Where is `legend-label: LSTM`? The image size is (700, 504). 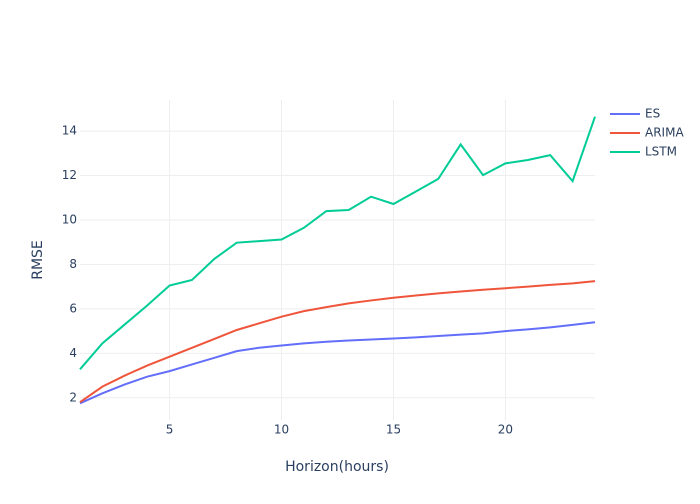 legend-label: LSTM is located at coordinates (661, 152).